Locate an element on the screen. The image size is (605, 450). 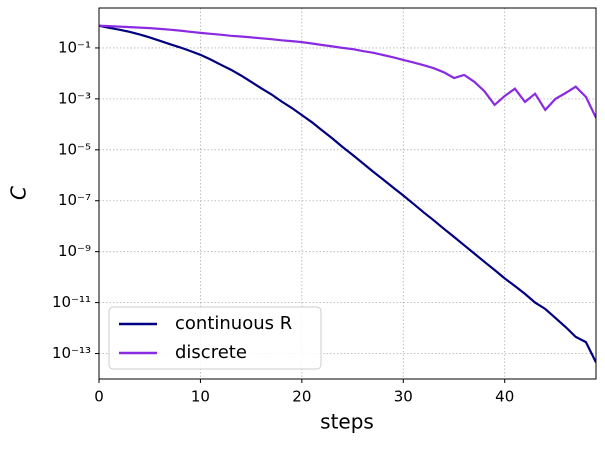
y-tick-label: 10⁻¹¹ is located at coordinates (71, 302).